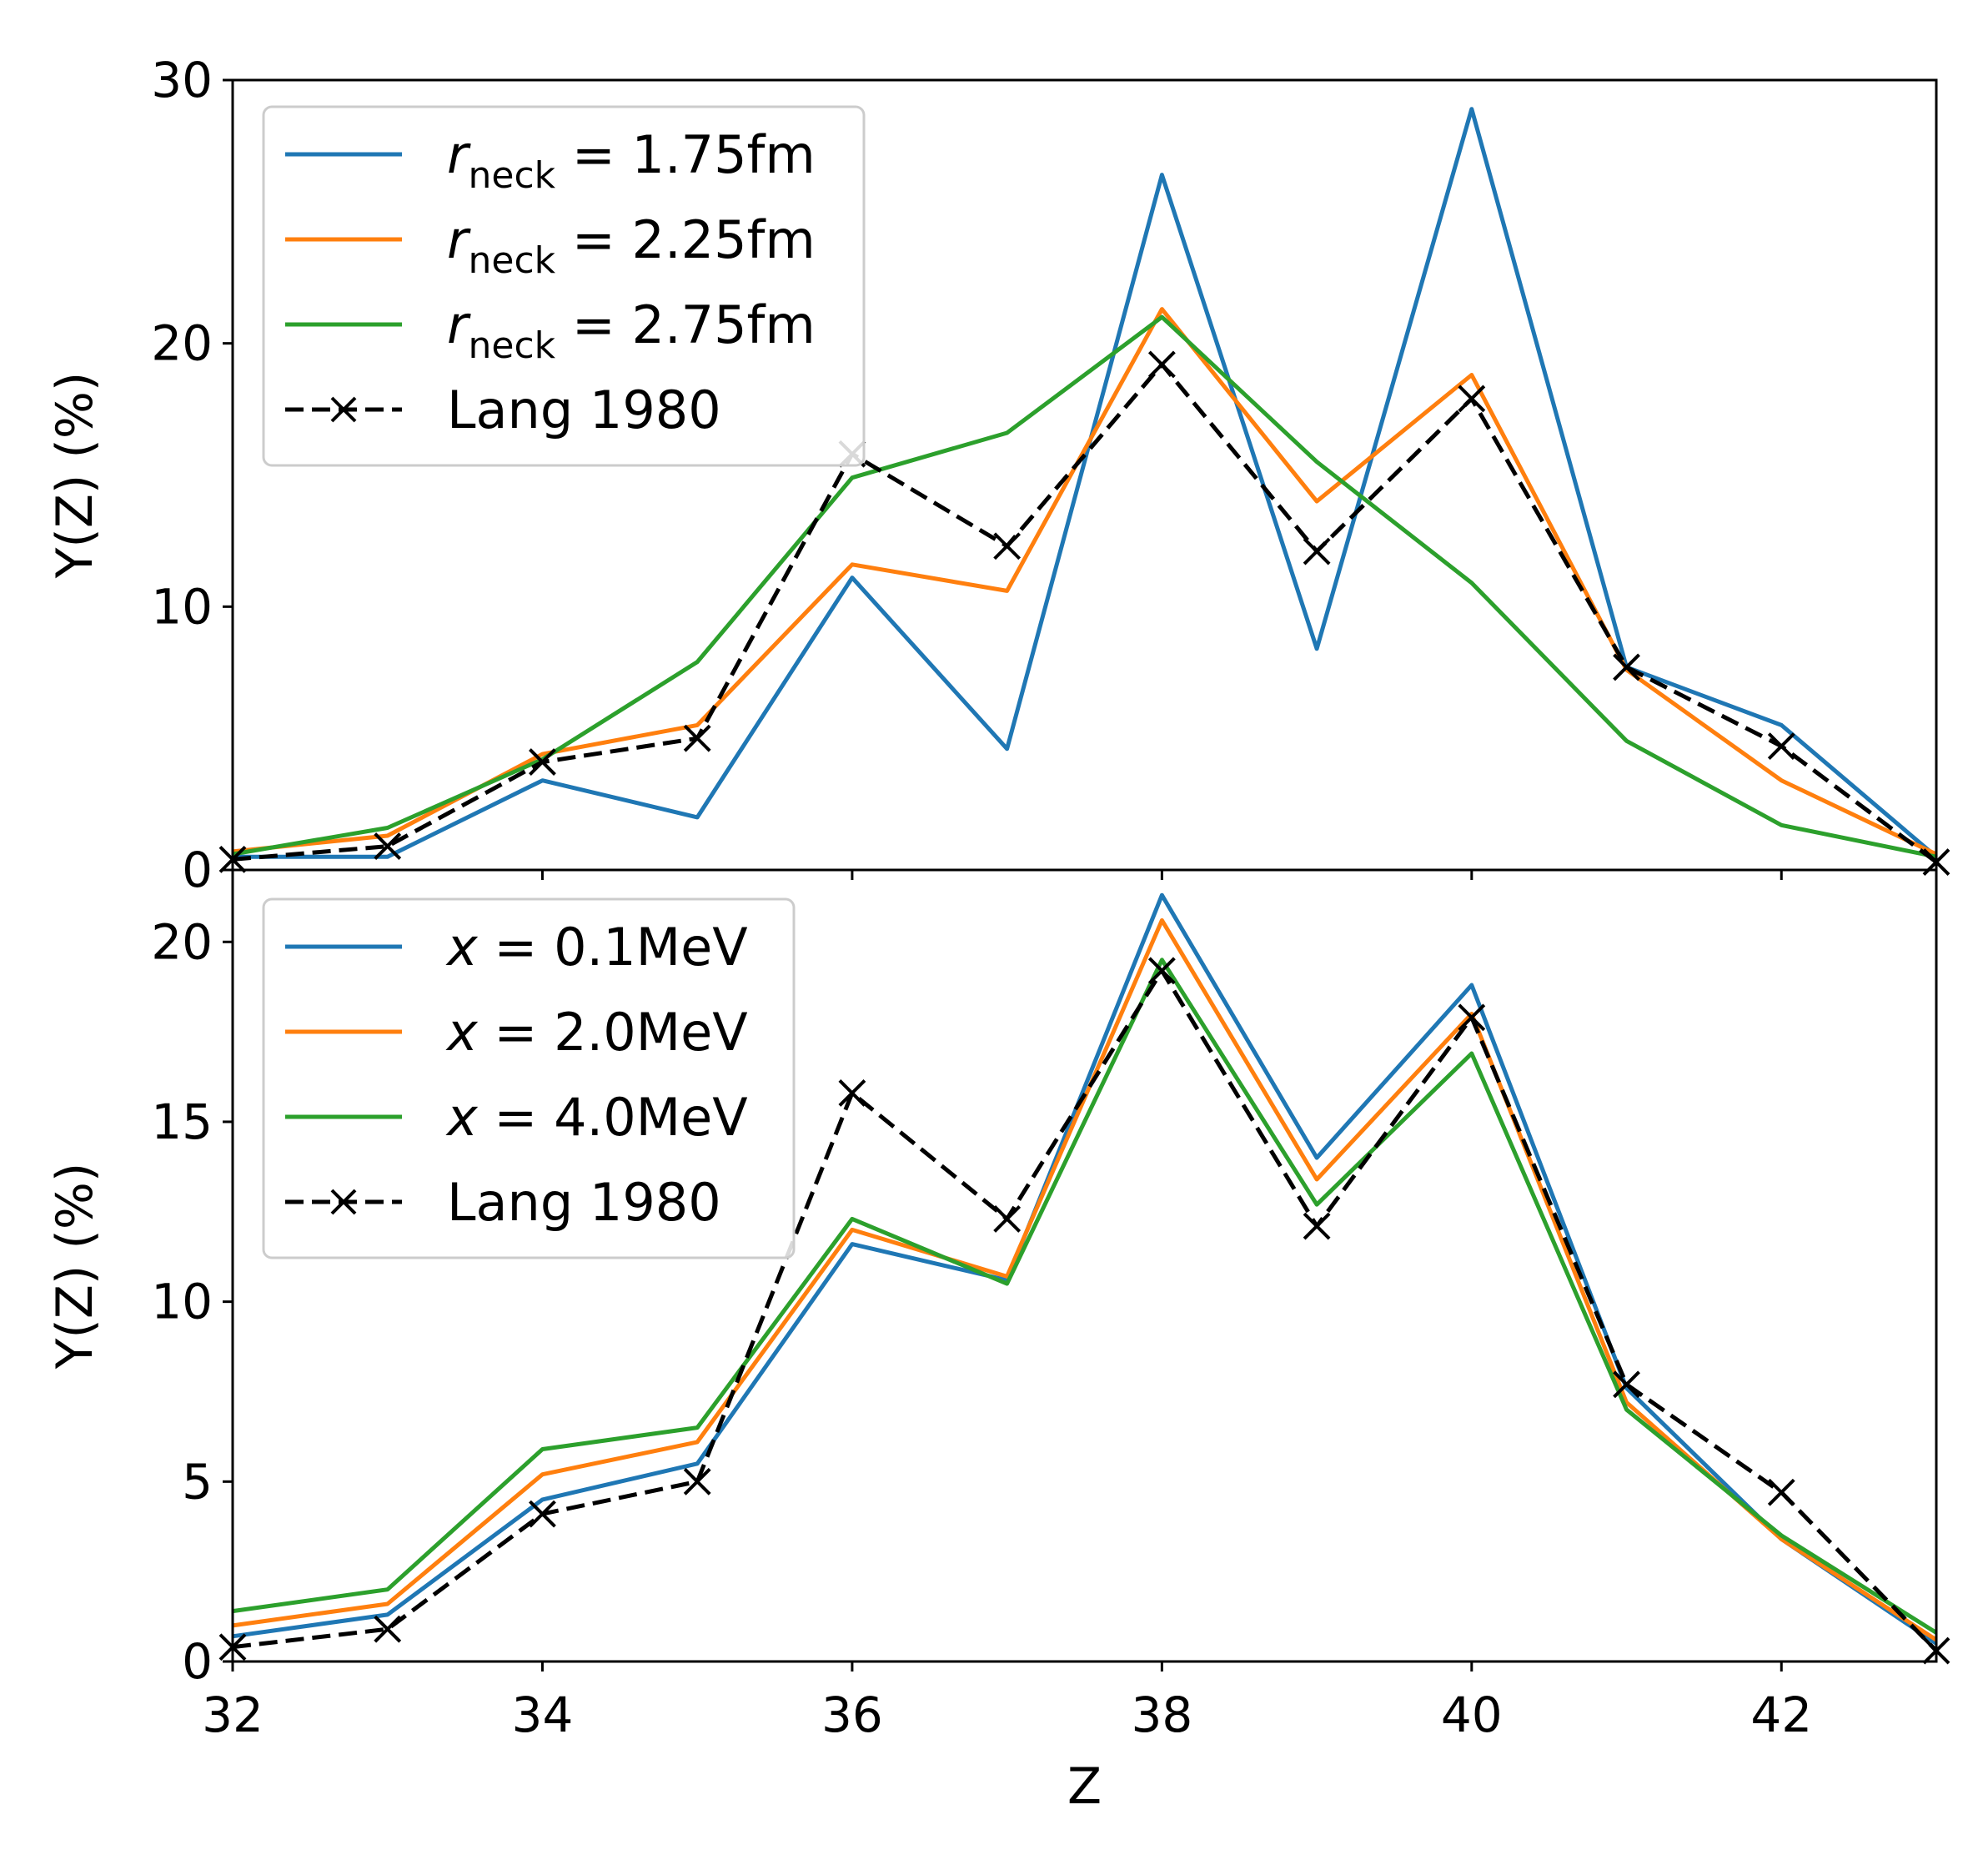 The height and width of the screenshot is (1860, 1988). Describe the element at coordinates (1472, 1715) in the screenshot. I see `x-tick-label: 40` at that location.